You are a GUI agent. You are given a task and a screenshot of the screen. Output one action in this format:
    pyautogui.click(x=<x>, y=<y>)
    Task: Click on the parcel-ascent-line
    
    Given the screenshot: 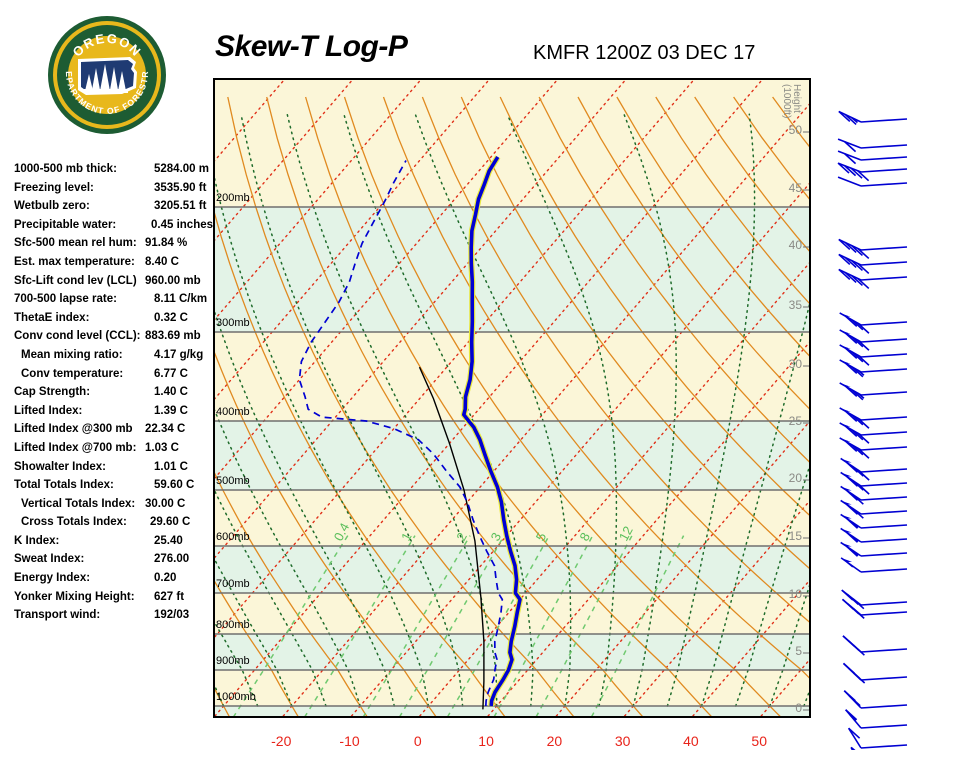 What is the action you would take?
    pyautogui.click(x=451, y=538)
    